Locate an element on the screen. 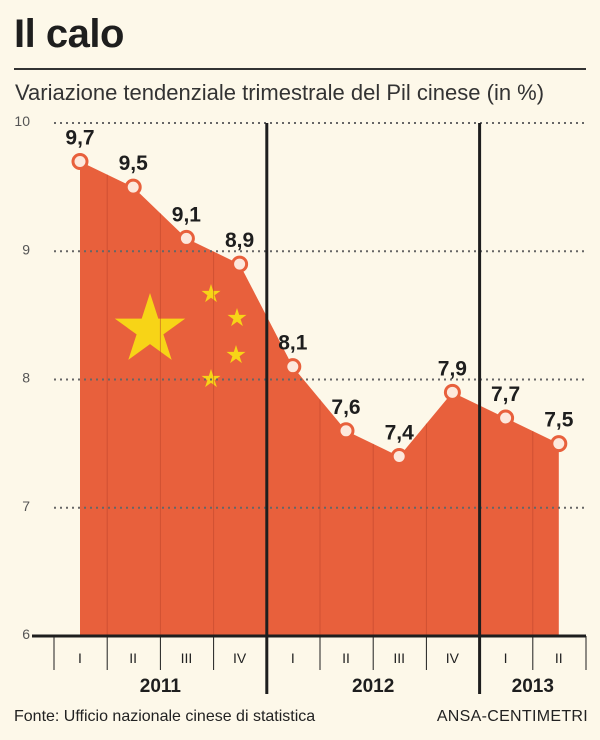 This screenshot has width=600, height=740. y-tick-label: 6 is located at coordinates (26, 634).